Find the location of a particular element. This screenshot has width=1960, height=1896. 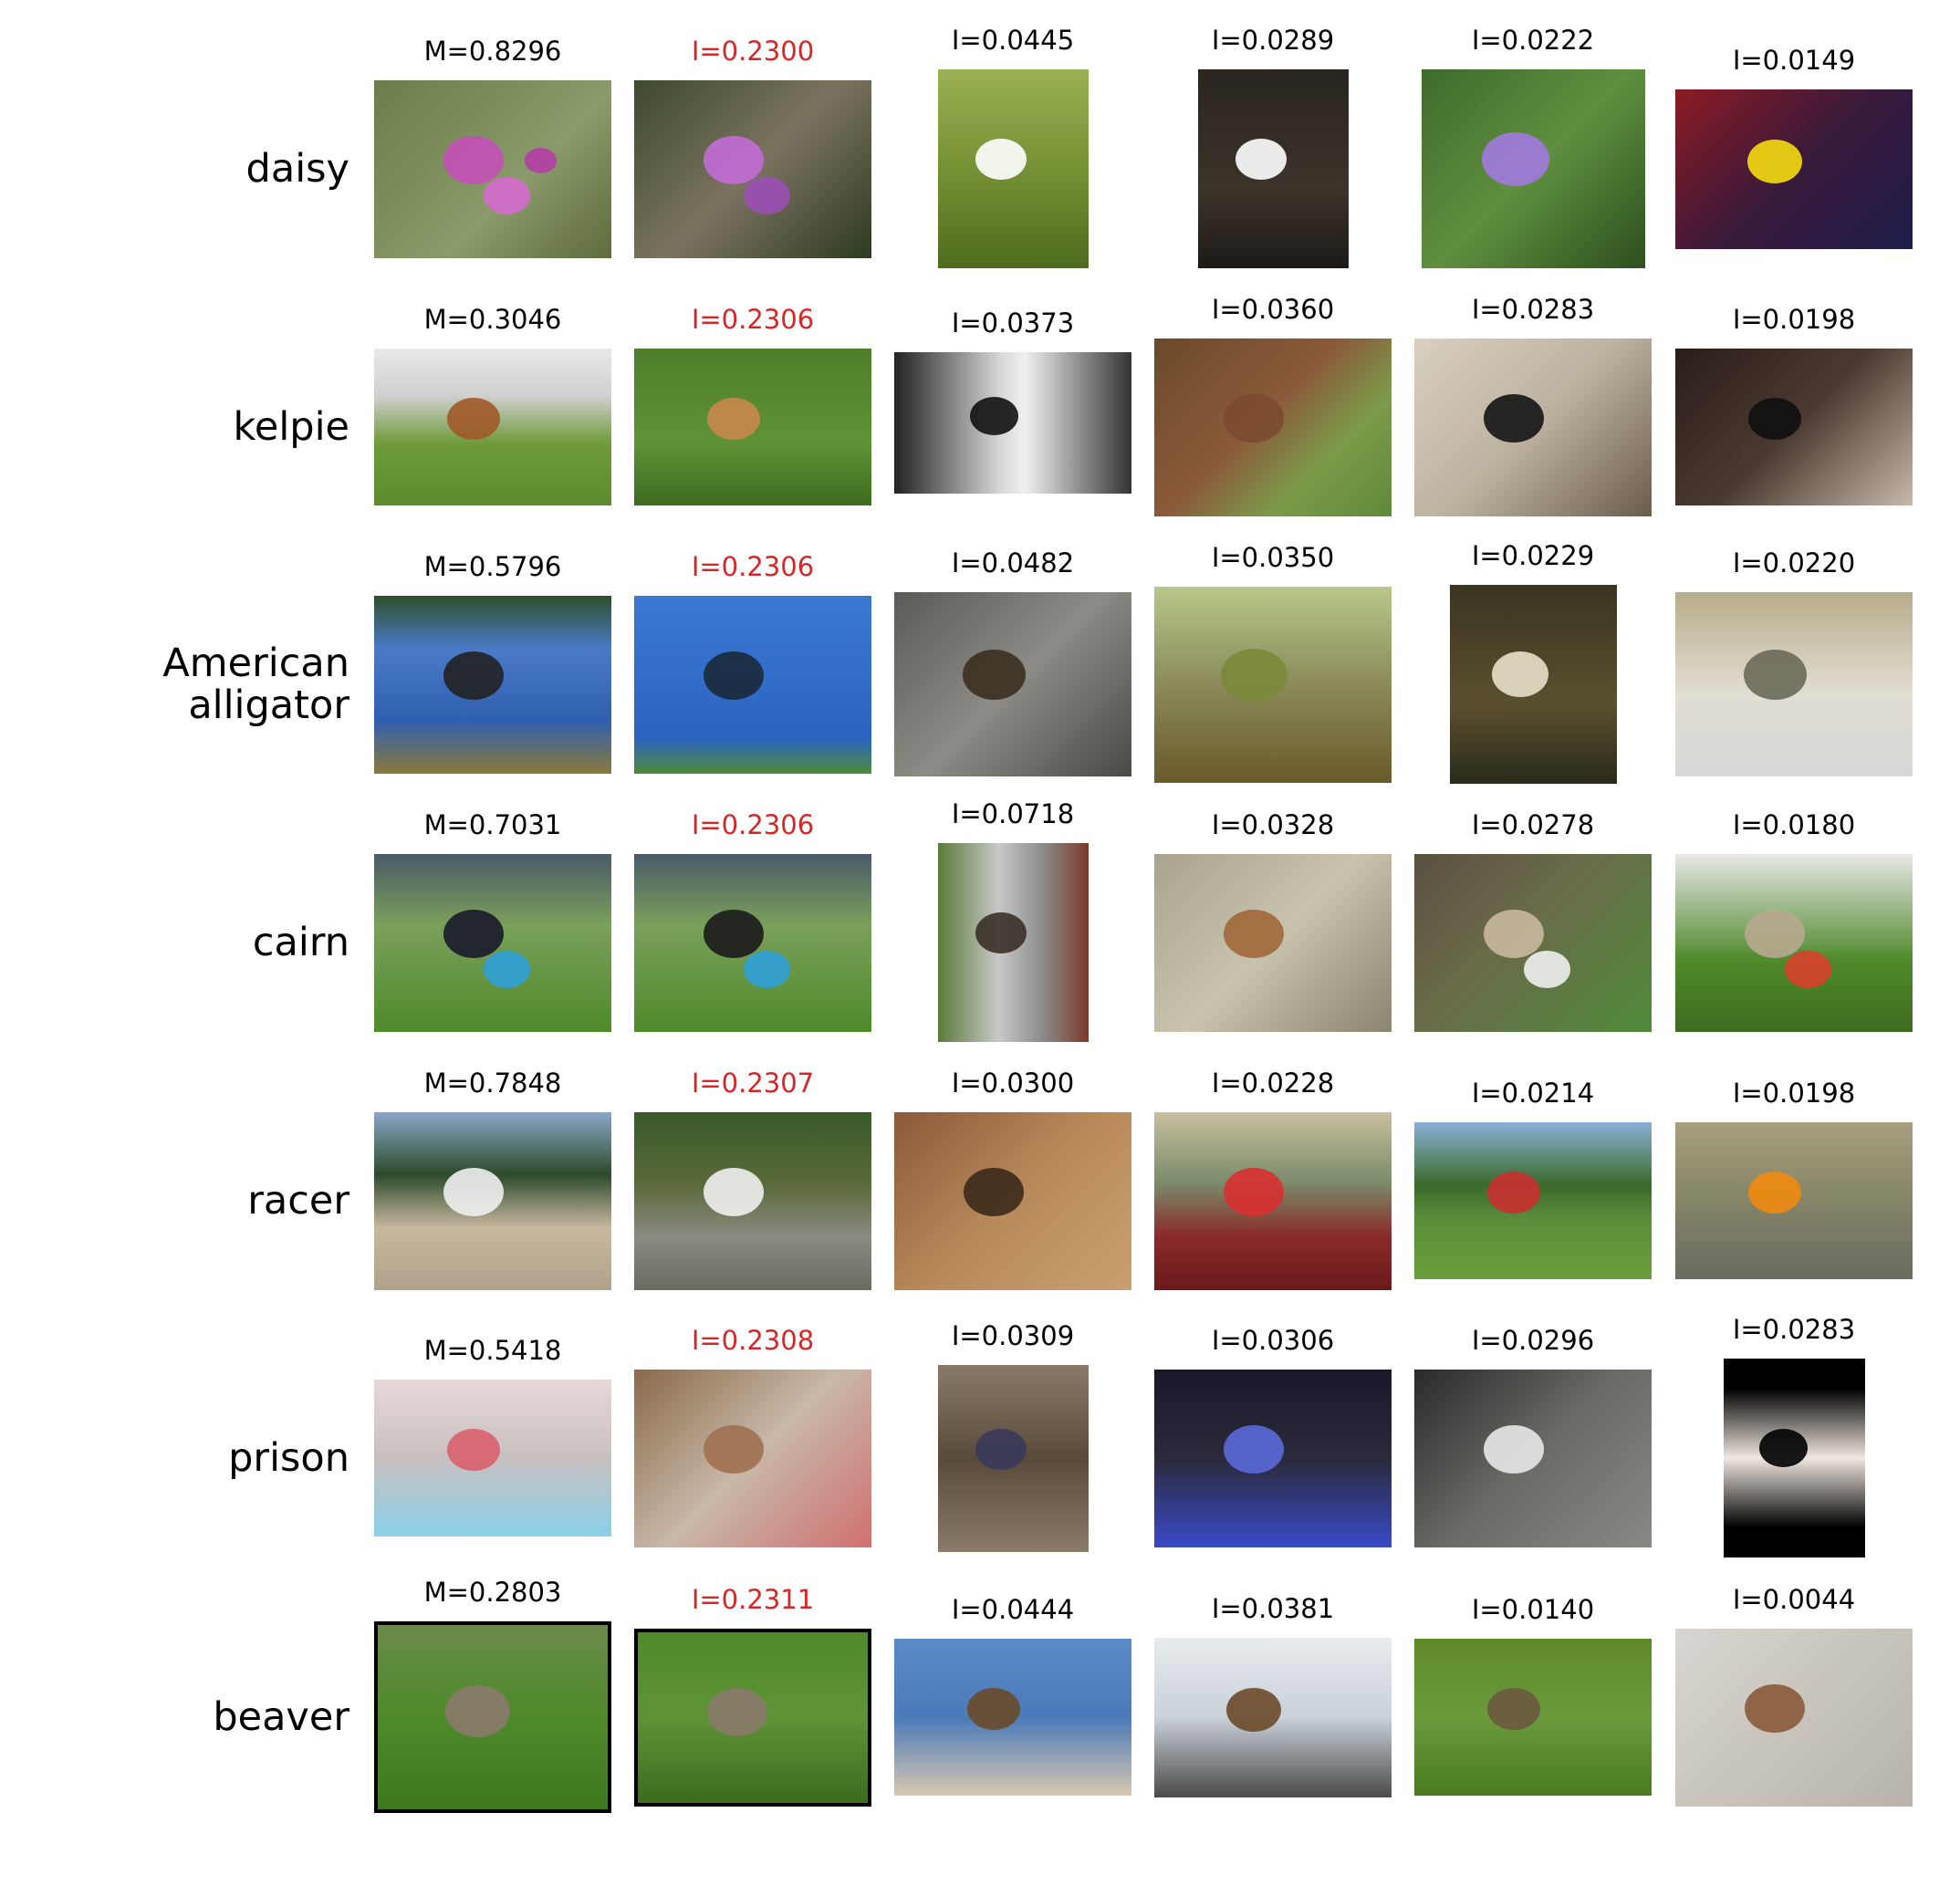

thumbnail-black-dog-on-sand is located at coordinates (1533, 427).